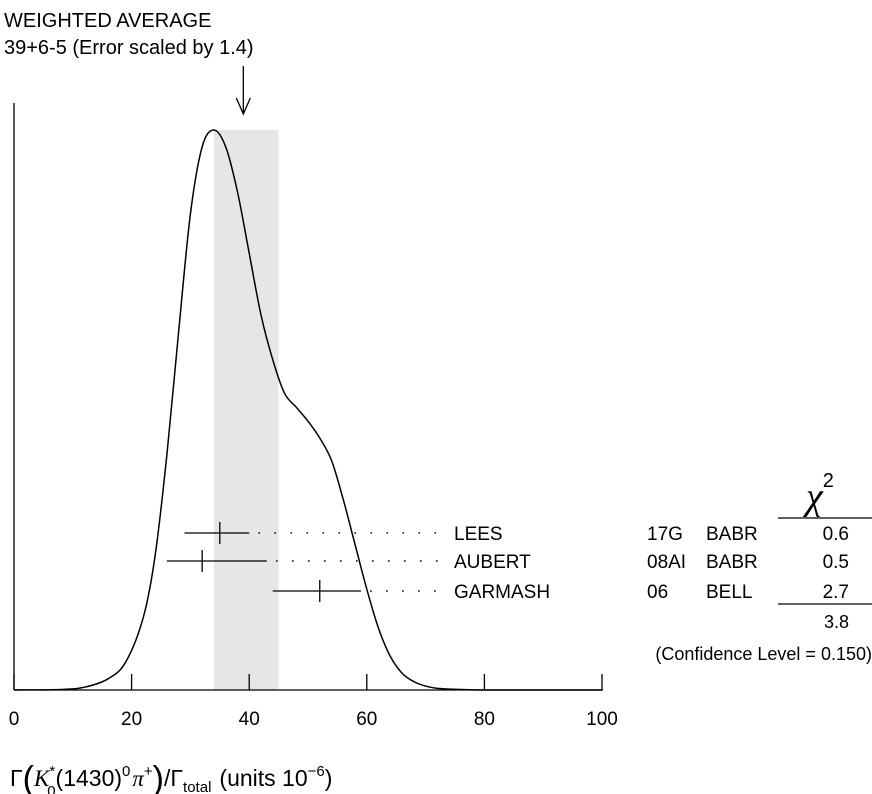 The height and width of the screenshot is (794, 872). What do you see at coordinates (502, 592) in the screenshot?
I see `measurement-name: GARMASH` at bounding box center [502, 592].